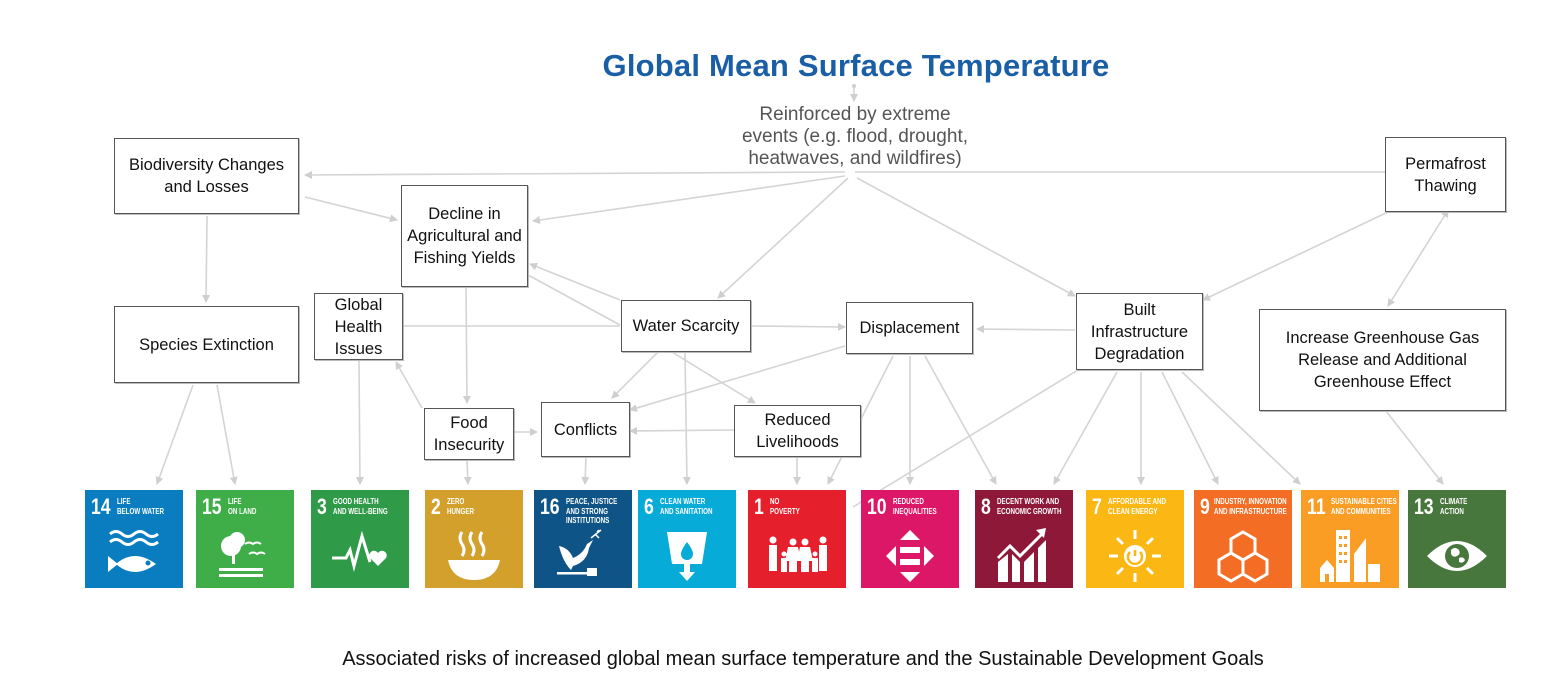 This screenshot has height=689, width=1559. Describe the element at coordinates (206, 176) in the screenshot. I see `node-biodiversity: Biodiversity Changes and Losses` at that location.